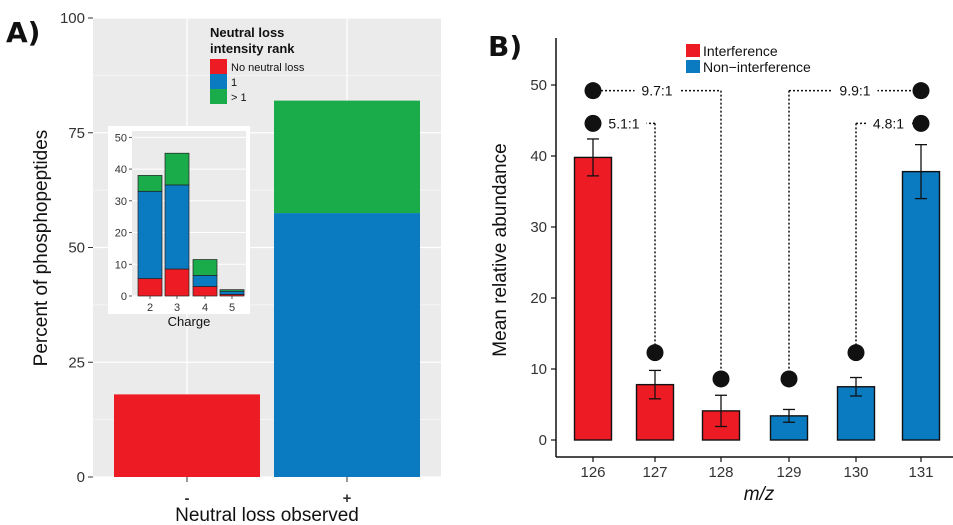 This screenshot has height=525, width=953. Describe the element at coordinates (218, 66) in the screenshot. I see `legend-swatch-no-neutral-loss` at that location.